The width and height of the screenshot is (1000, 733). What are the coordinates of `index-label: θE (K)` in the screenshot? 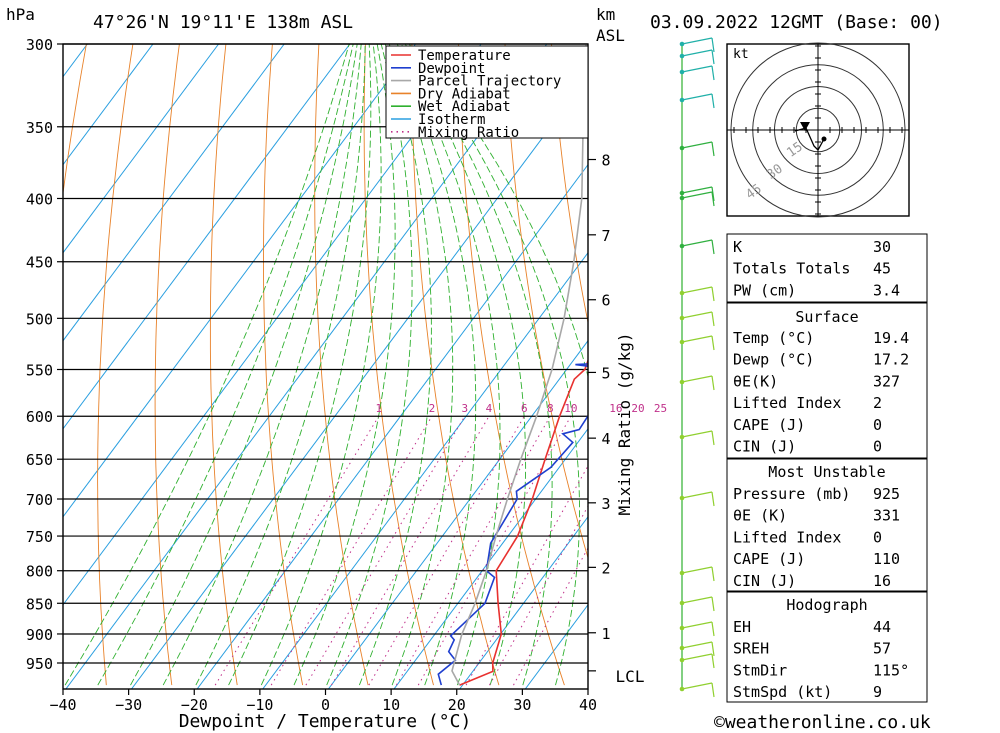 It's located at (760, 516).